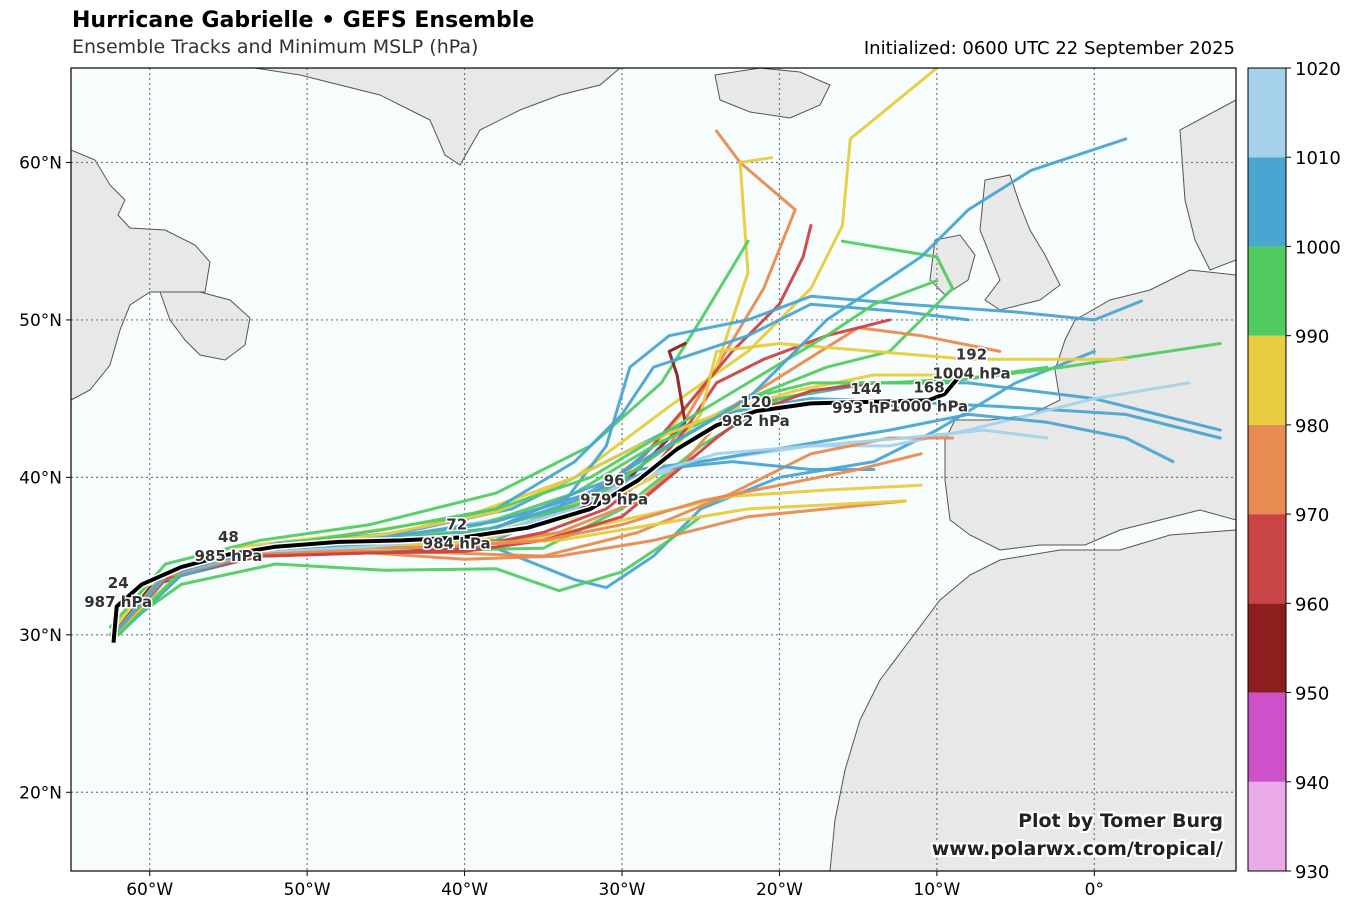 The height and width of the screenshot is (911, 1355). I want to click on tick-label-lat: 20°N, so click(40, 793).